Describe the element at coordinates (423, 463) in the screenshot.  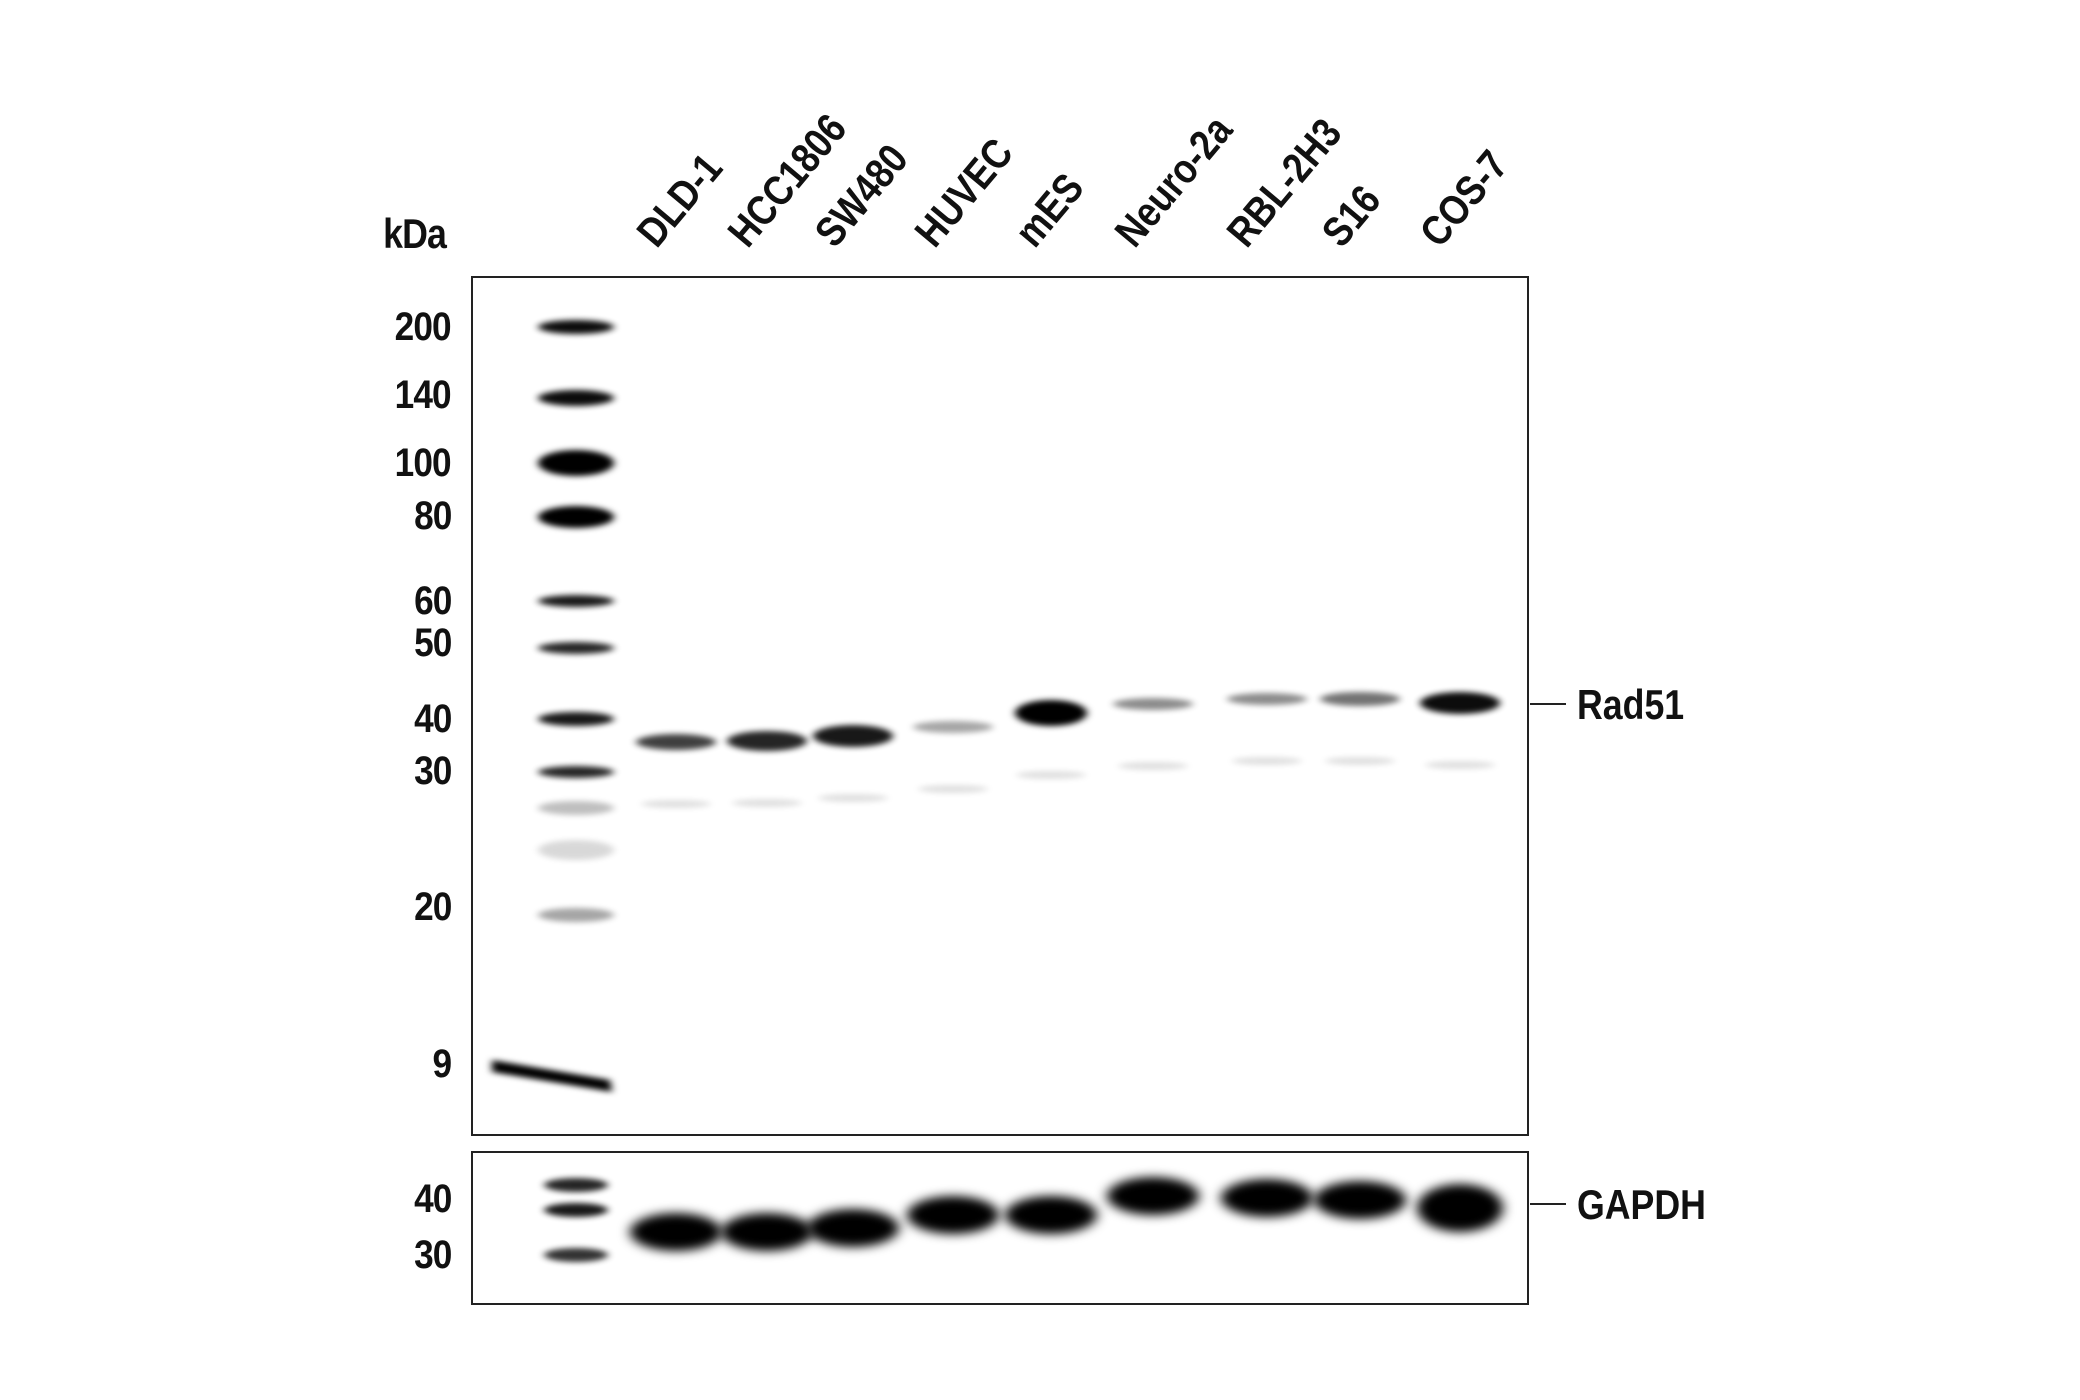
I see `marker-label: 100` at that location.